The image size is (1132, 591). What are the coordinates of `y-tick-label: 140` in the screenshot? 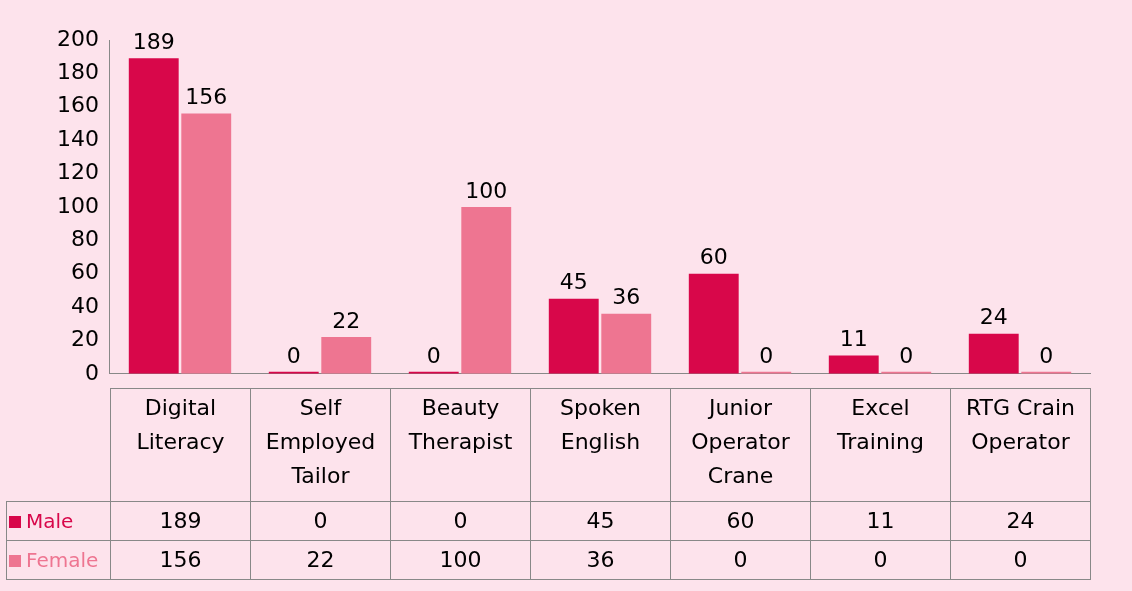 It's located at (77, 138).